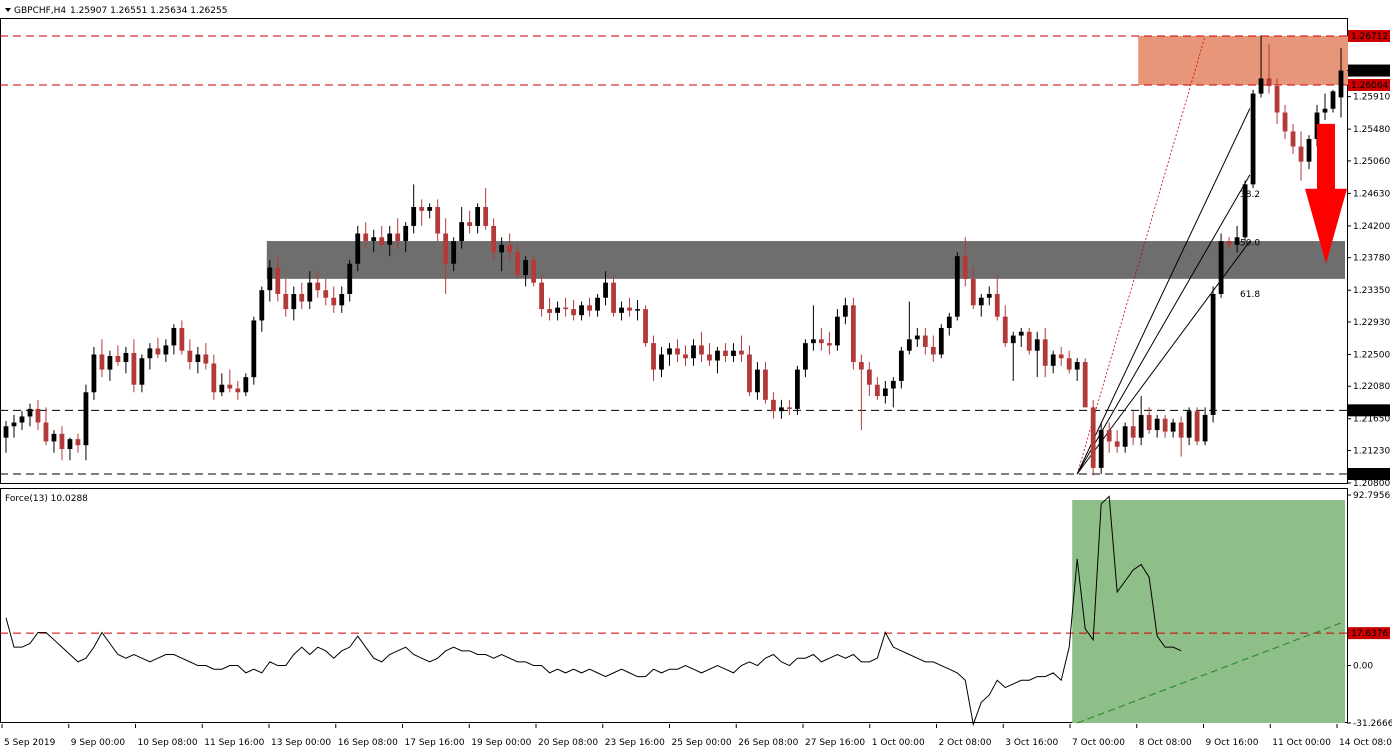 This screenshot has width=1392, height=756. What do you see at coordinates (635, 743) in the screenshot?
I see `time-axis-label: 23 Sep 16:00` at bounding box center [635, 743].